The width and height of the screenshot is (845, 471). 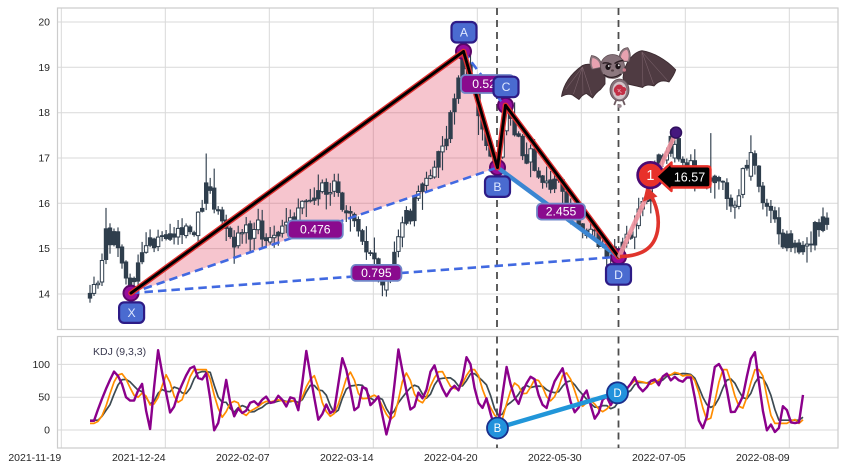 What do you see at coordinates (451, 458) in the screenshot?
I see `svg-text: 2022-04-20` at bounding box center [451, 458].